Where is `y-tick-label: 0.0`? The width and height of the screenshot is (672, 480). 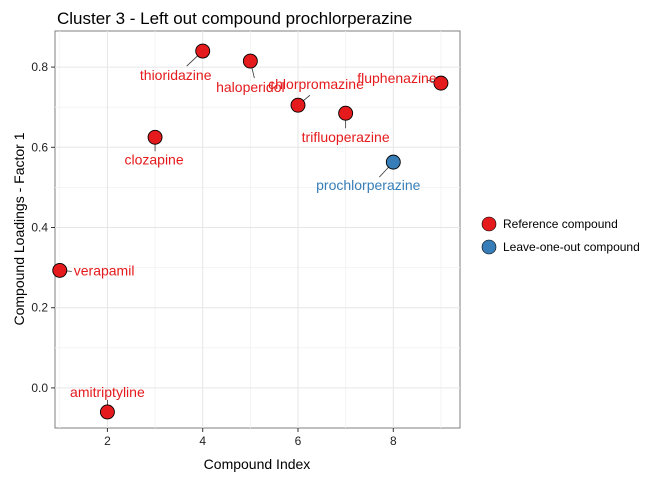
y-tick-label: 0.0 is located at coordinates (39, 388).